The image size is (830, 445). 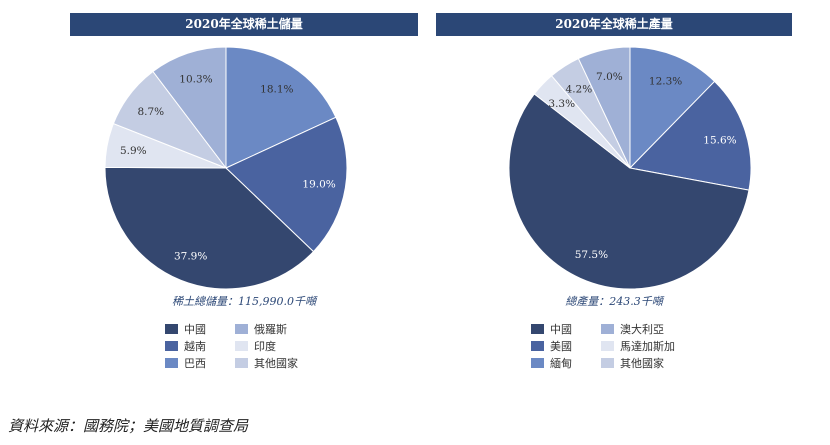 I want to click on pie-slice-vietnam, so click(x=286, y=184).